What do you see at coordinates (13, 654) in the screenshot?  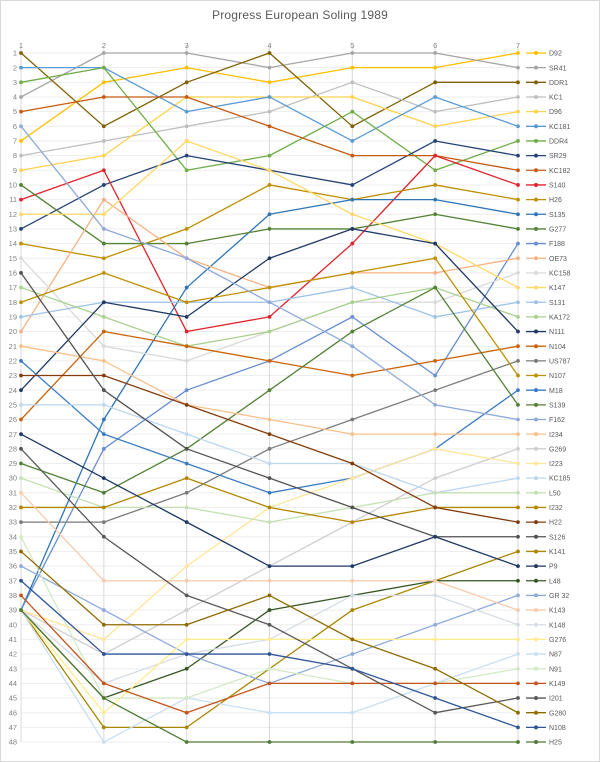 I see `y-axis-tick-label: 42` at bounding box center [13, 654].